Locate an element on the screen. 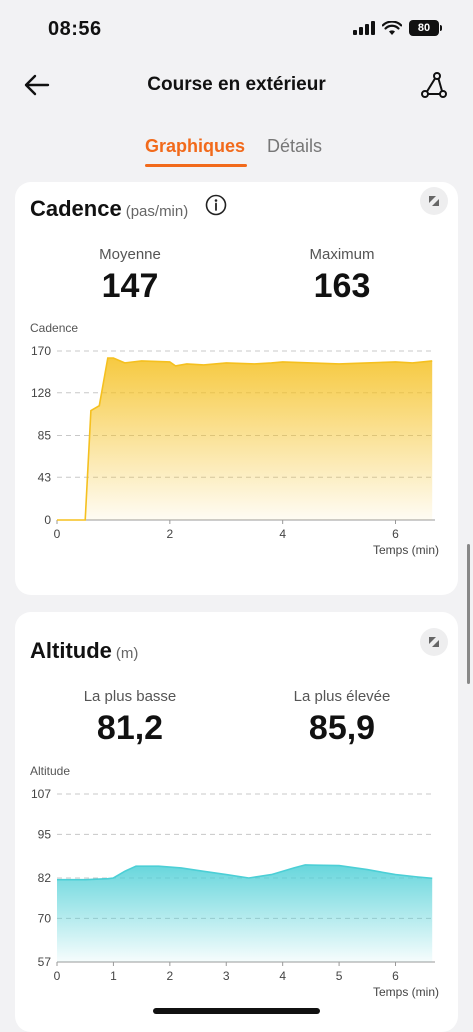  home-indicator is located at coordinates (236, 1011).